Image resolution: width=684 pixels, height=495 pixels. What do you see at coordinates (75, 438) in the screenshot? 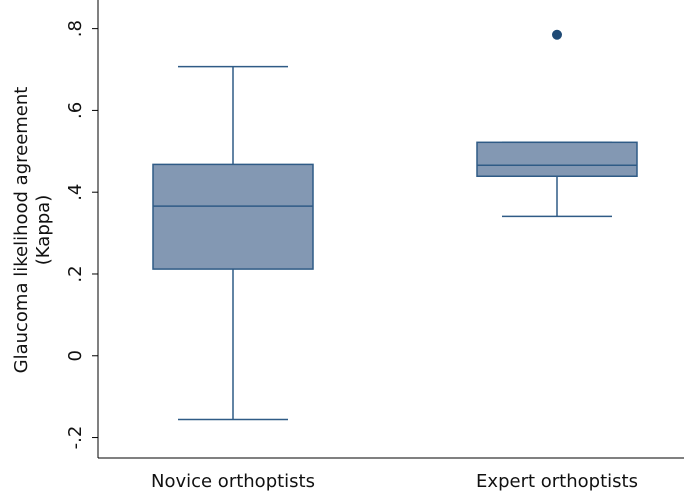
I see `y-tick-label: -.2` at bounding box center [75, 438].